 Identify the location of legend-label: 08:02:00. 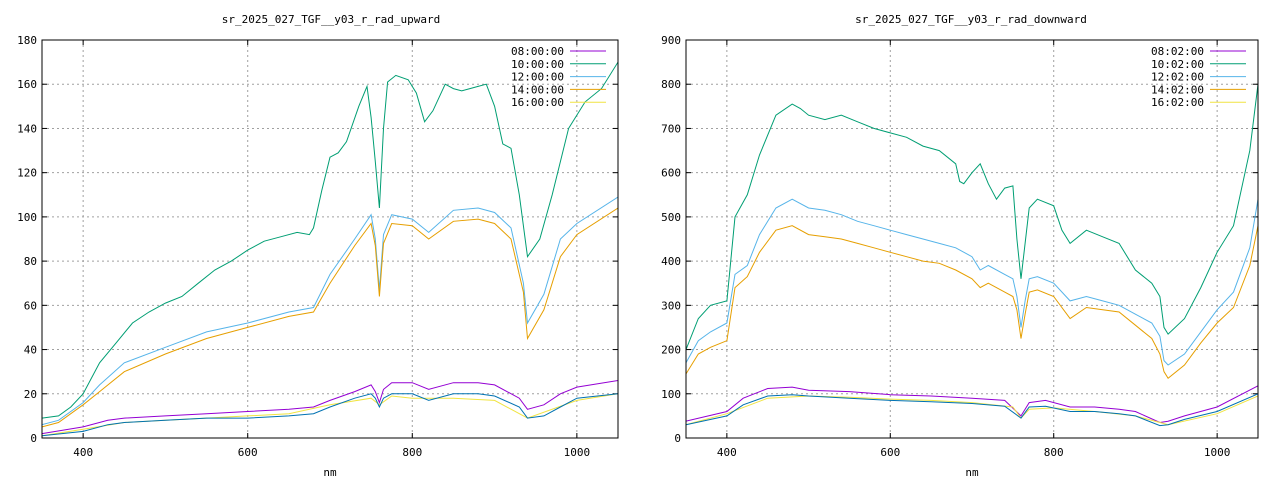
(1177, 51).